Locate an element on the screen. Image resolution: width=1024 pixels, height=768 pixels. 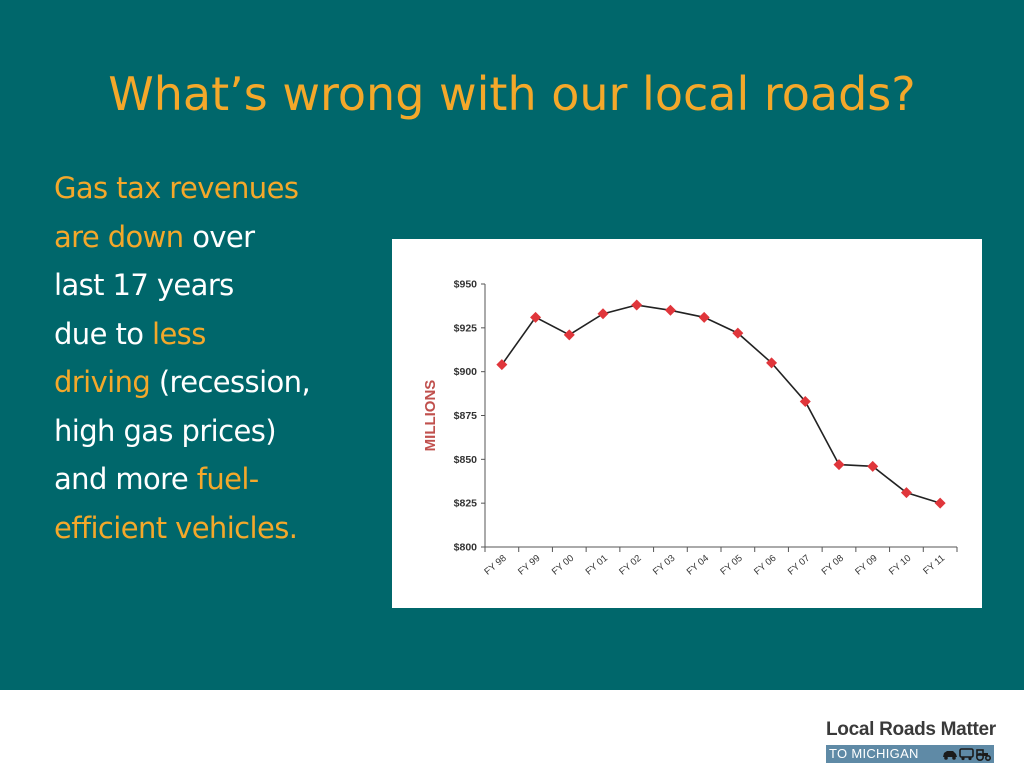
logo-bar: TO MICHIGAN is located at coordinates (910, 754).